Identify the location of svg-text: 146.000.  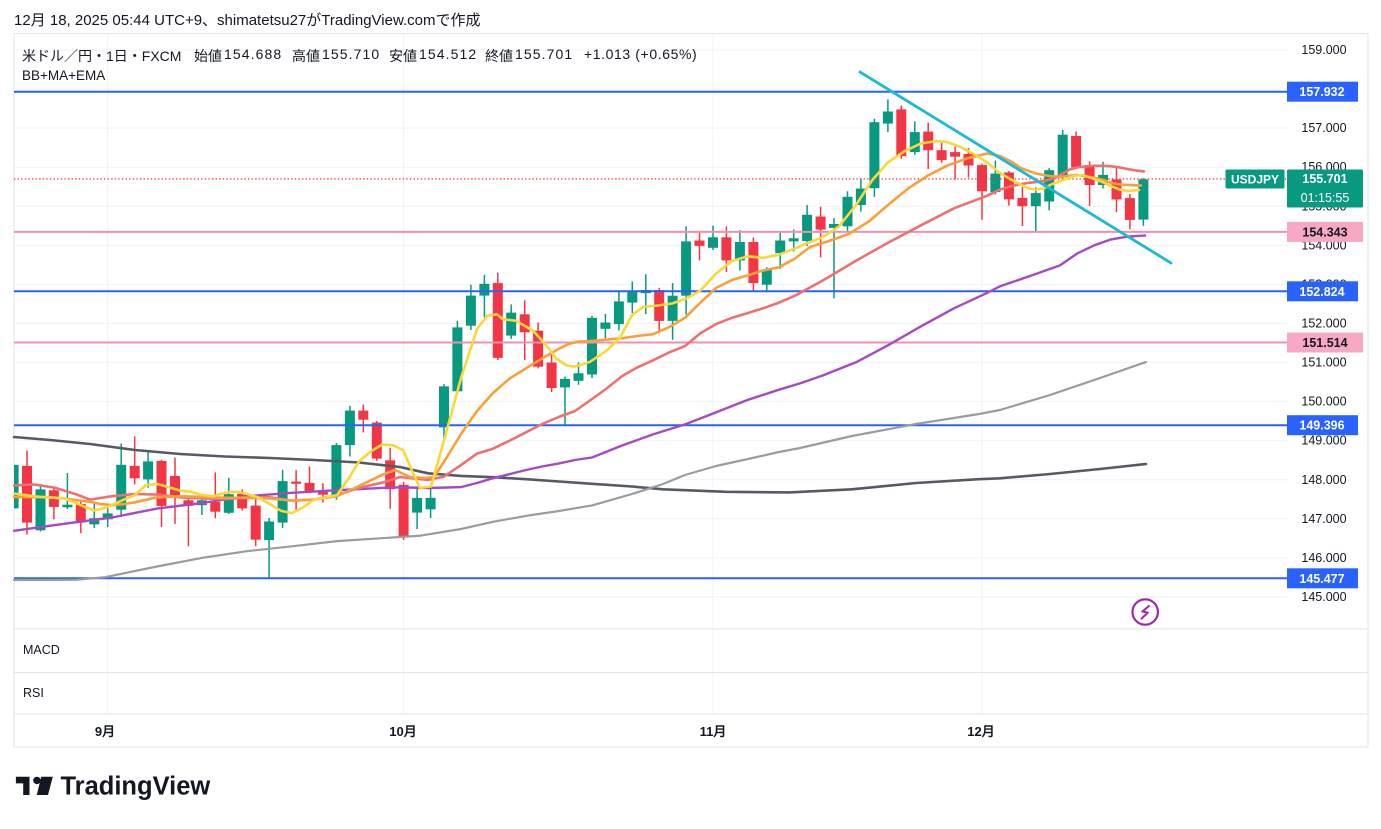
(1323, 558).